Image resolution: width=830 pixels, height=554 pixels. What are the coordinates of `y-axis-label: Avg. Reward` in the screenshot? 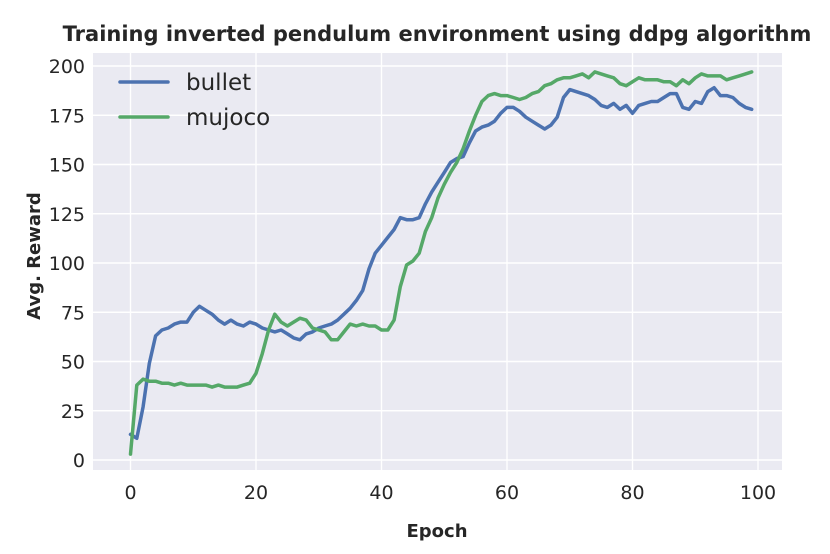 It's located at (34, 256).